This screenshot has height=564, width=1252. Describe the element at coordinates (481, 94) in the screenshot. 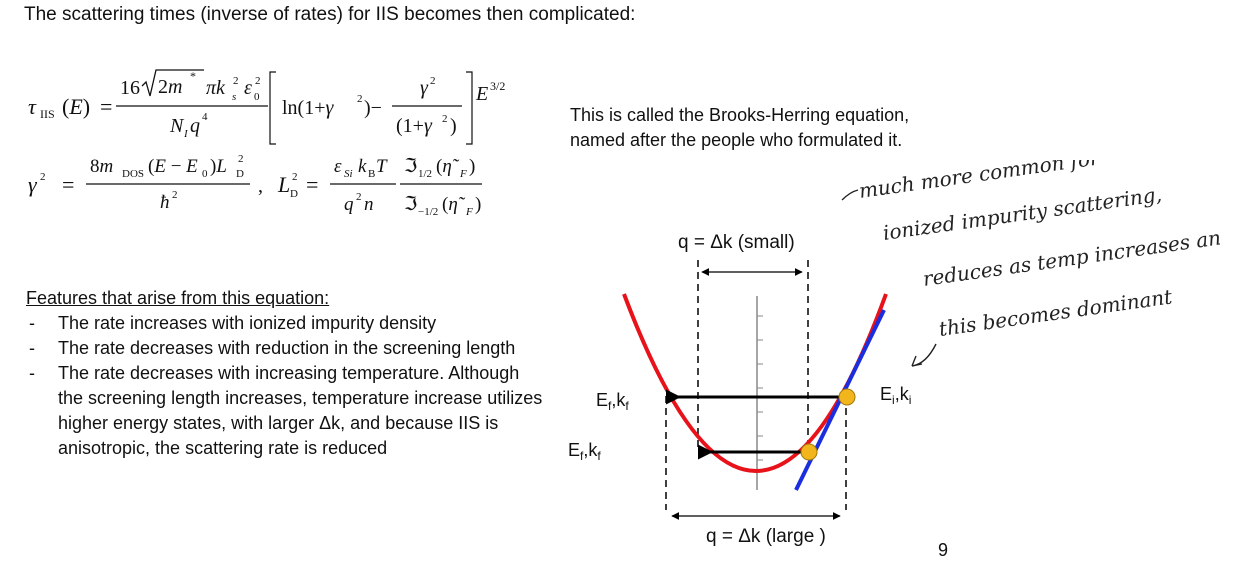

I see `svg-text: E` at that location.